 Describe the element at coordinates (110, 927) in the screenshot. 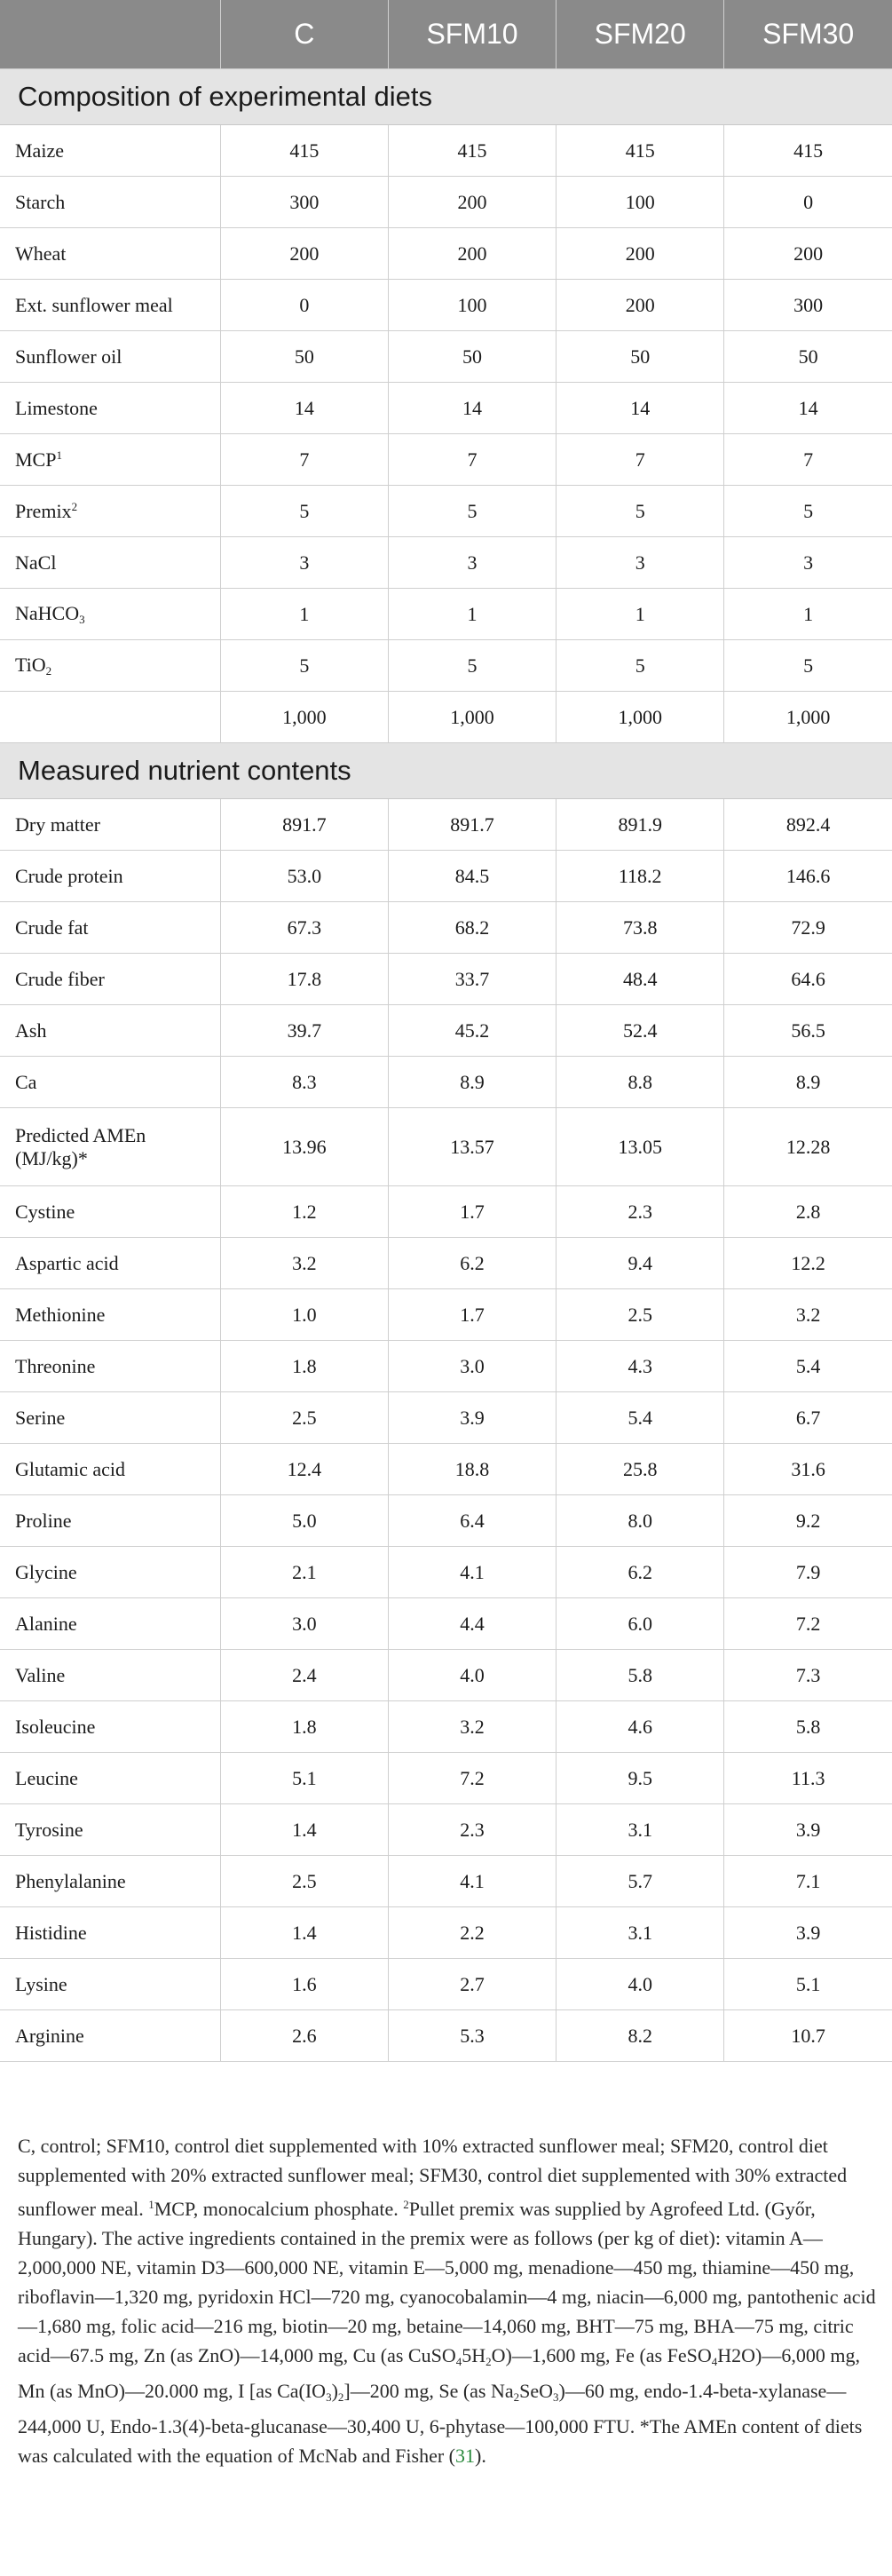

I see `row-label: Crude fat` at that location.